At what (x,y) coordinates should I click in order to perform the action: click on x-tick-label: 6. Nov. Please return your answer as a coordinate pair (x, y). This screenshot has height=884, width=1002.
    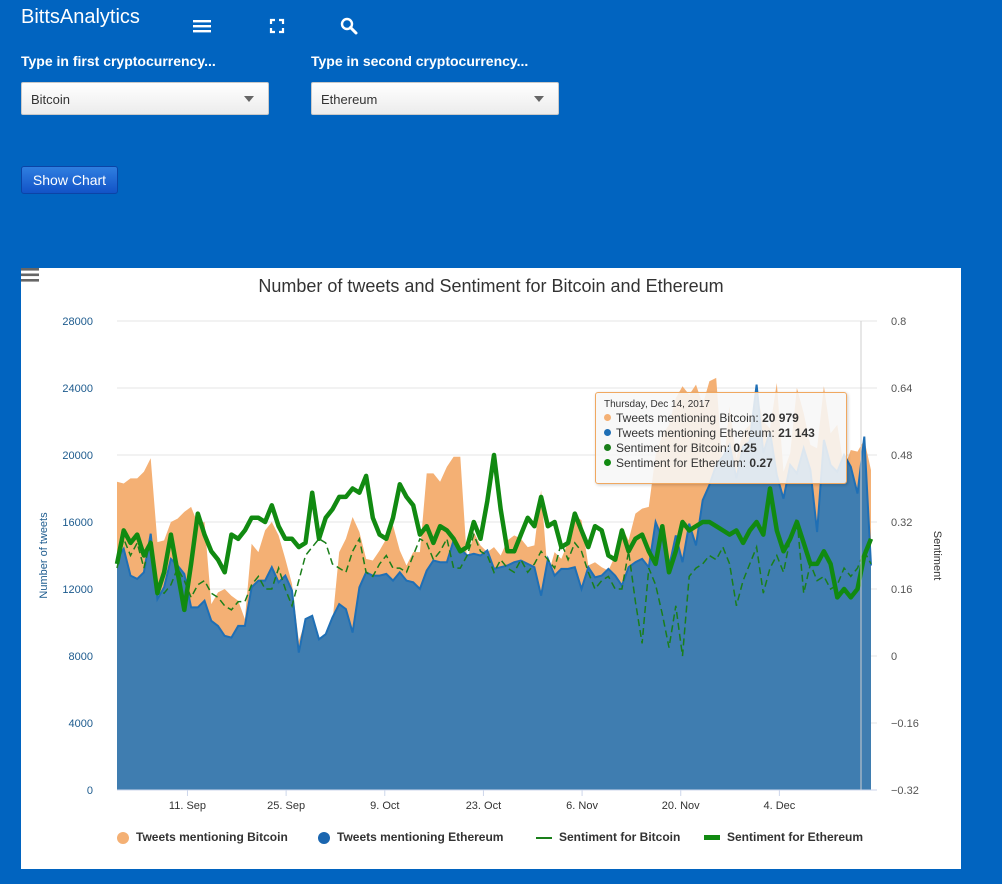
    Looking at the image, I should click on (582, 806).